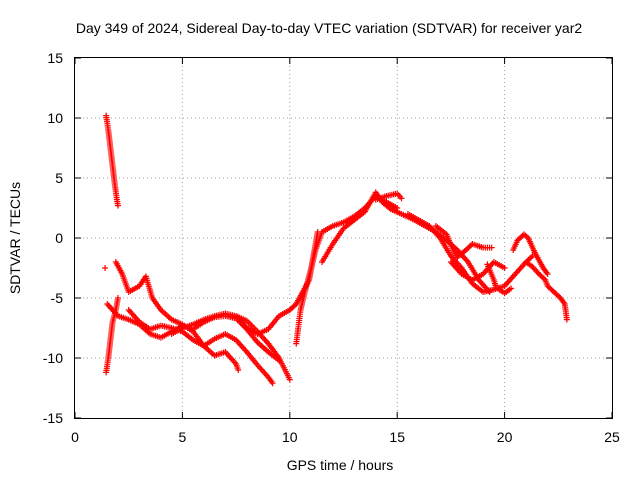 Image resolution: width=640 pixels, height=480 pixels. What do you see at coordinates (397, 437) in the screenshot?
I see `x-tick-label: 15` at bounding box center [397, 437].